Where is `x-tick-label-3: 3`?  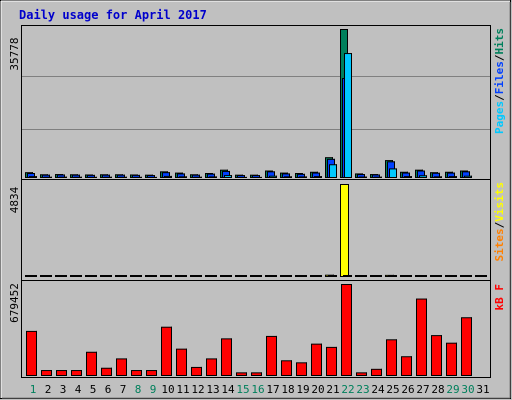
x-tick-label-3: 3 is located at coordinates (63, 389).